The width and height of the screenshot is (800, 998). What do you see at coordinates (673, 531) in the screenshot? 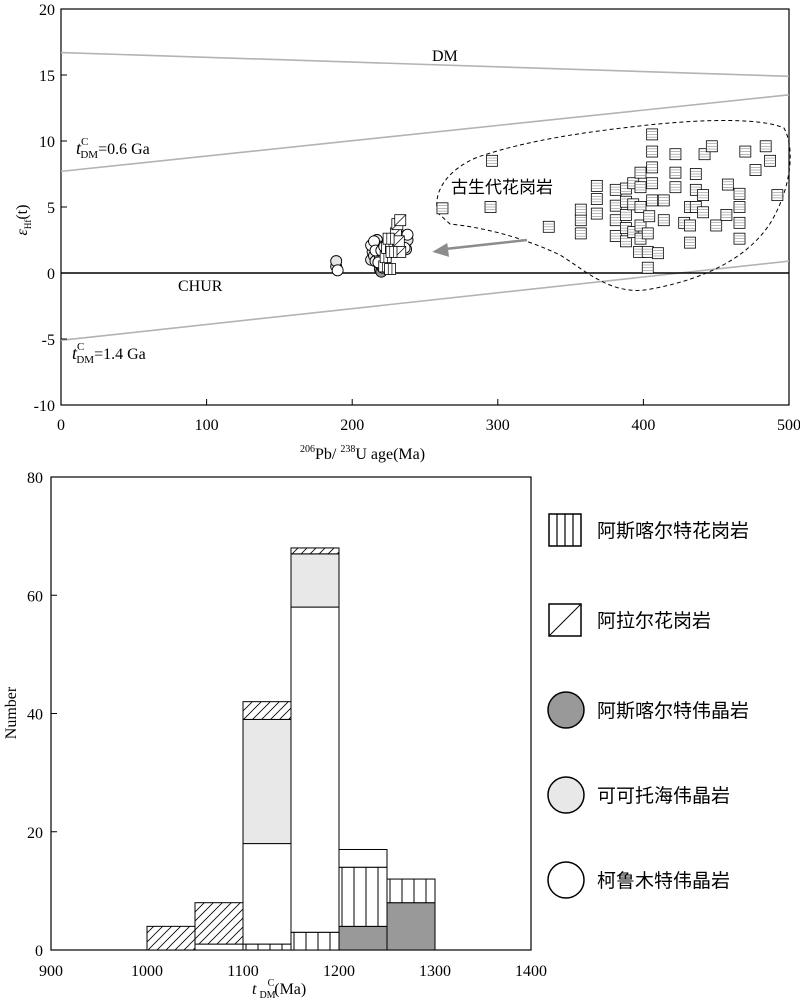
I see `legend-label: 阿斯喀尔特花岗岩` at bounding box center [673, 531].